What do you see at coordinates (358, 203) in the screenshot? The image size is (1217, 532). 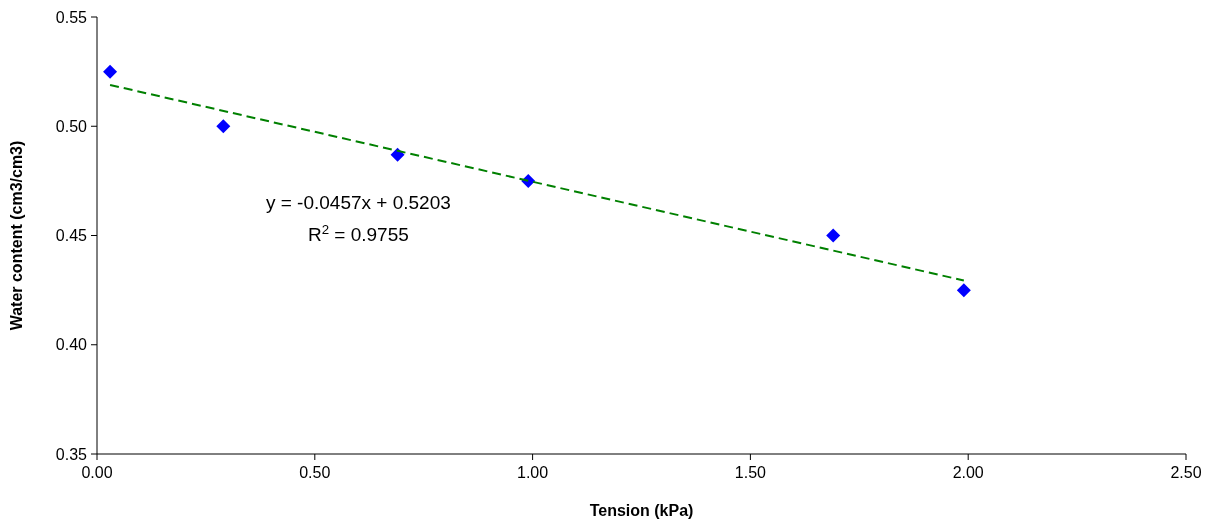 I see `annotation: y = -0.0457x + 0.5203` at bounding box center [358, 203].